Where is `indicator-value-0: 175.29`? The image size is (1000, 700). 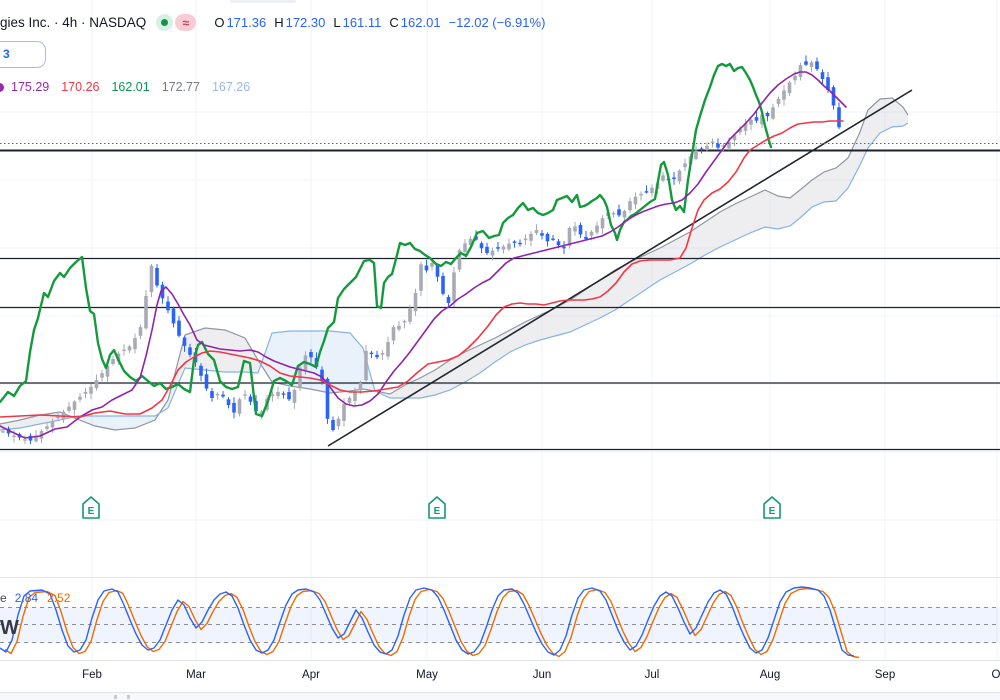
indicator-value-0: 175.29 is located at coordinates (30, 87).